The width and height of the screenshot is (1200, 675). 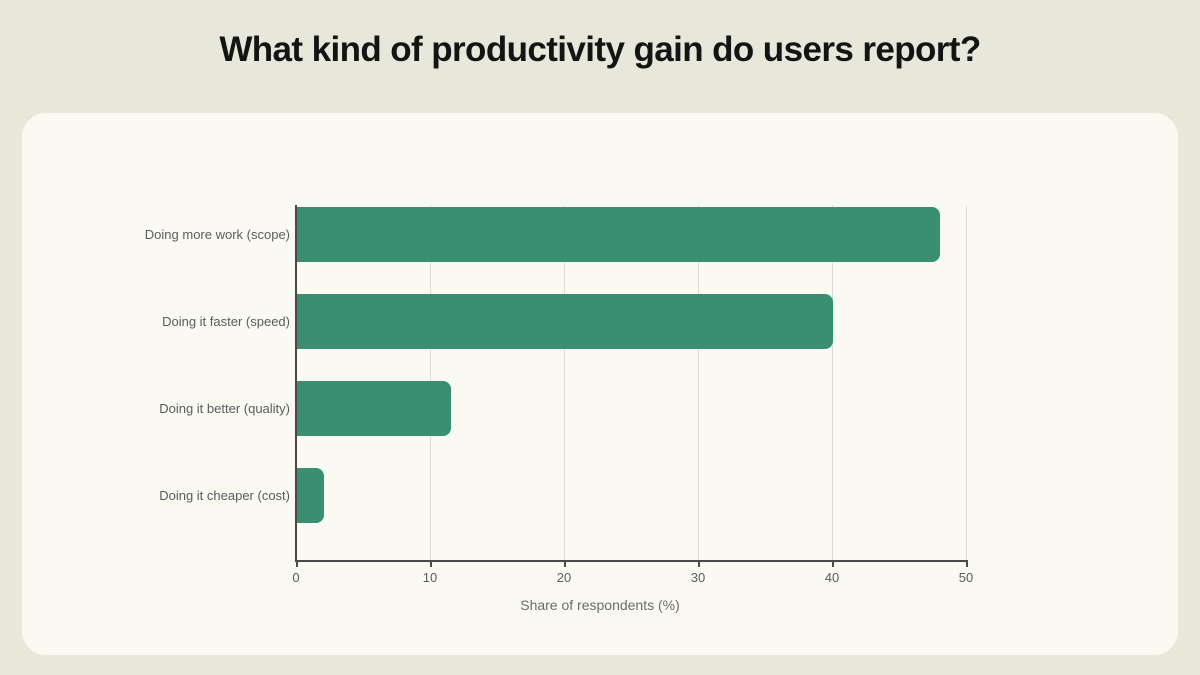 What do you see at coordinates (217, 234) in the screenshot?
I see `category-label: Doing more work (scope)` at bounding box center [217, 234].